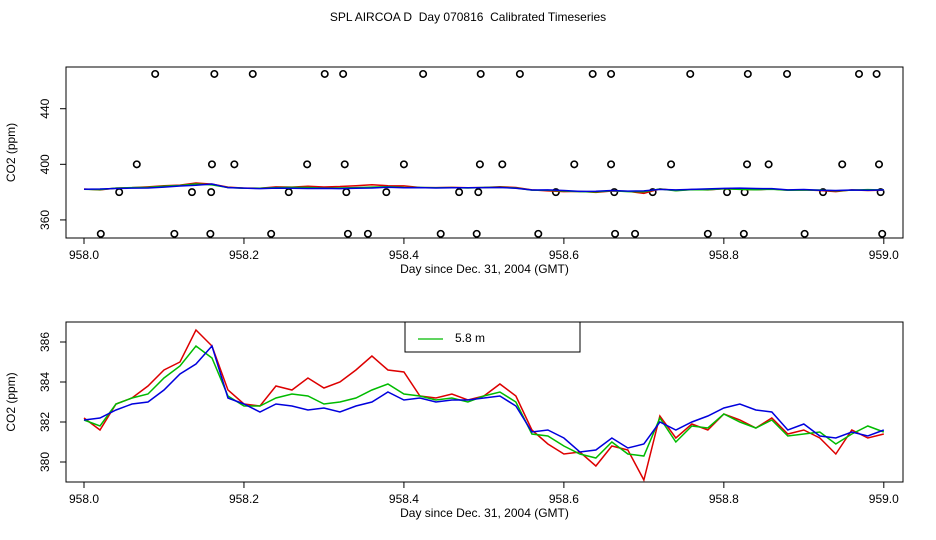  I want to click on legend-label: 2.5 m, so click(470, 317).